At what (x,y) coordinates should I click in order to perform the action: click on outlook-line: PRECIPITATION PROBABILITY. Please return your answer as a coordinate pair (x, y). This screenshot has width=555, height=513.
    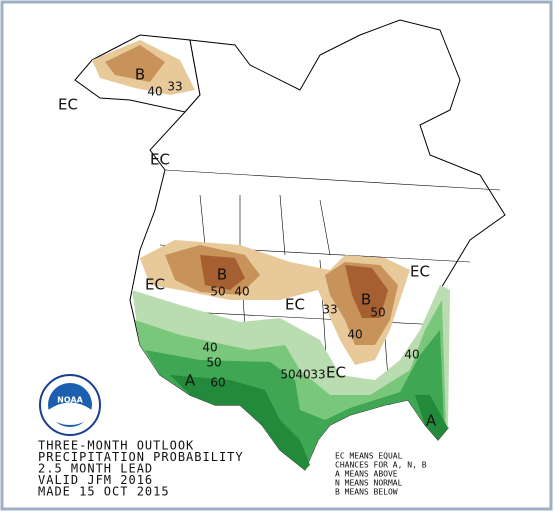
    Looking at the image, I should click on (141, 457).